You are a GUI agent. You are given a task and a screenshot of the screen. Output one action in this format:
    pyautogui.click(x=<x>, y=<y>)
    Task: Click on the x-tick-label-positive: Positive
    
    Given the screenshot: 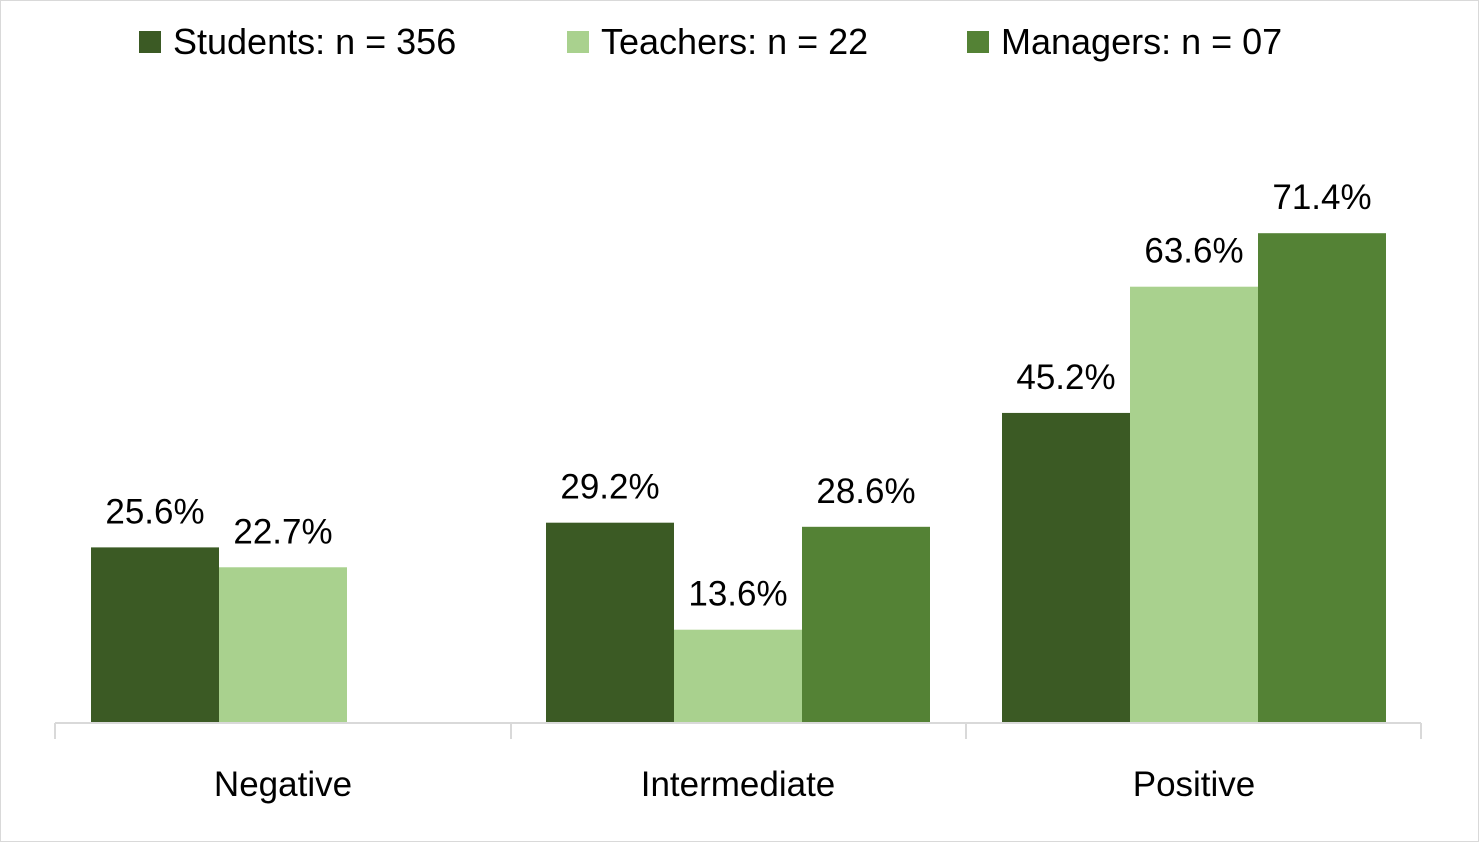 What is the action you would take?
    pyautogui.click(x=1194, y=784)
    